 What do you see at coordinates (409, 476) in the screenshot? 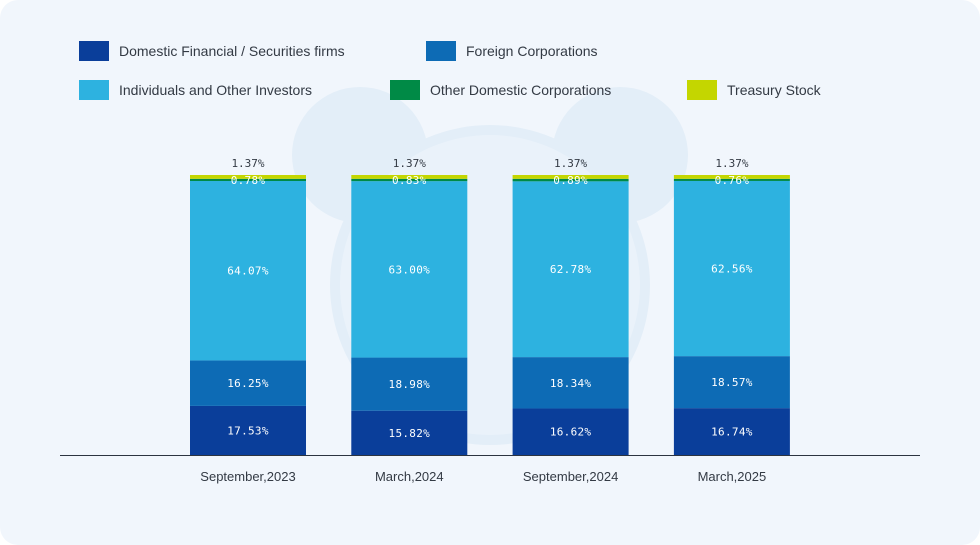
I see `x-tick-label: March,2024` at bounding box center [409, 476].